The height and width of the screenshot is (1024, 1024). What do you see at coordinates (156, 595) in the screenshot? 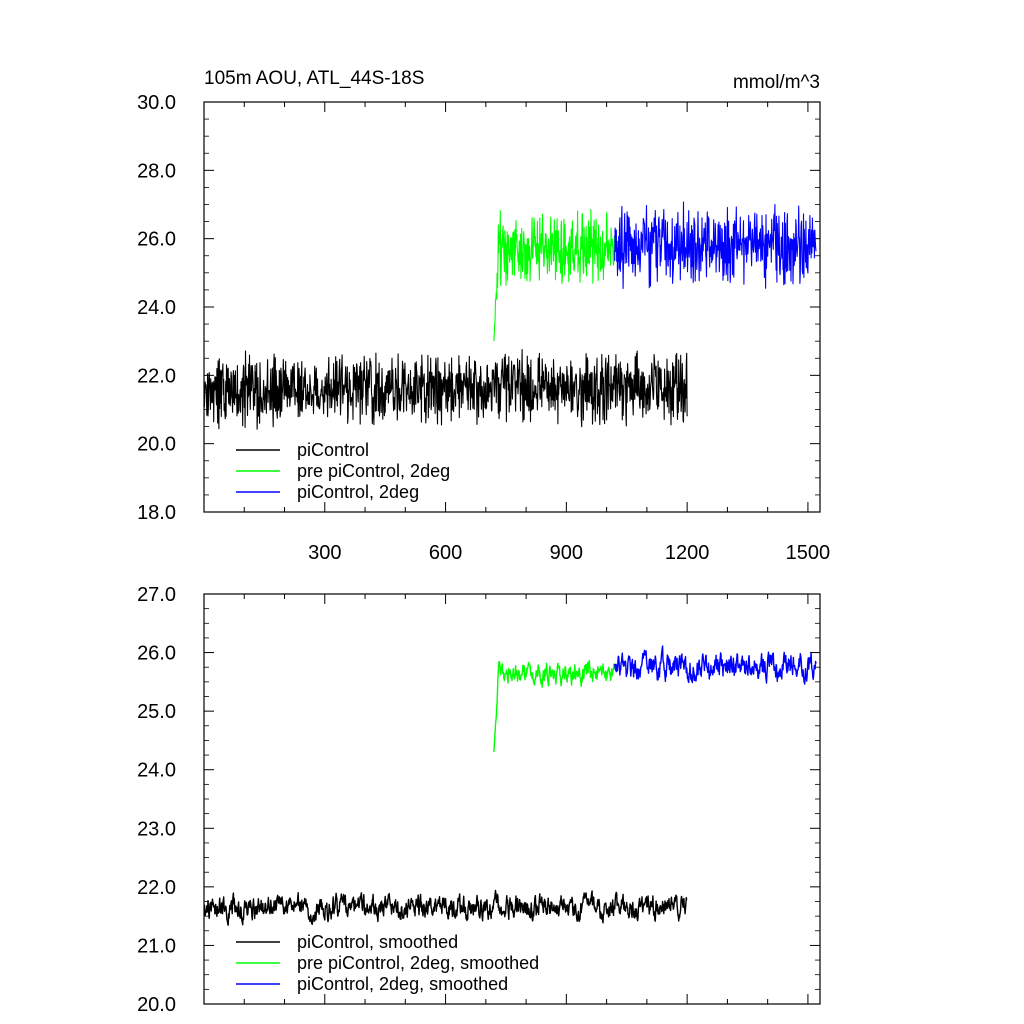
I see `y-tick-label: 27.0` at bounding box center [156, 595].